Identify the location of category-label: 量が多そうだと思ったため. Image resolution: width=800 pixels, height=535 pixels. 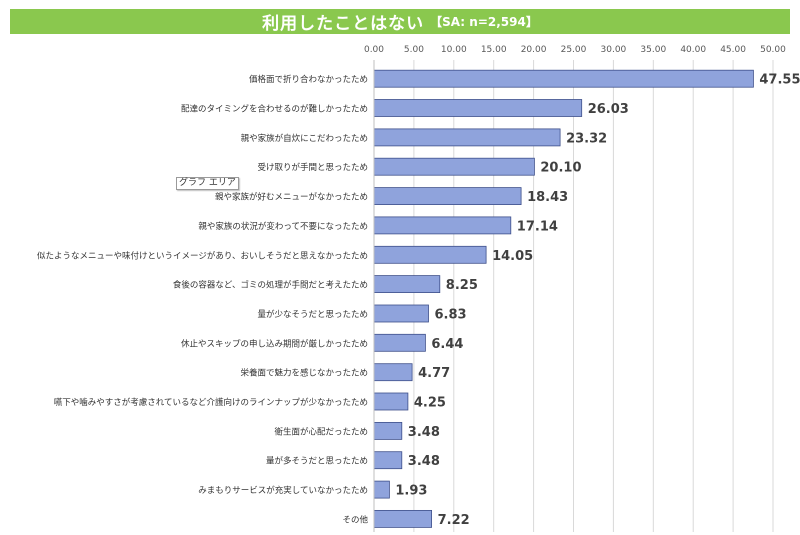
(317, 461).